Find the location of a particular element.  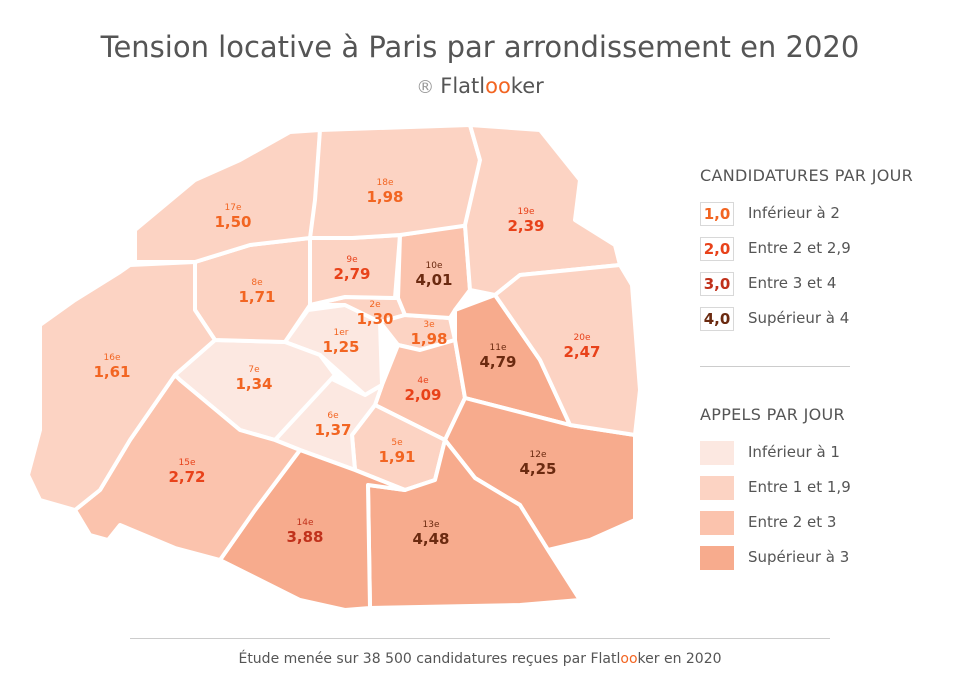

legend-label: Supérieur à 4 is located at coordinates (799, 318).